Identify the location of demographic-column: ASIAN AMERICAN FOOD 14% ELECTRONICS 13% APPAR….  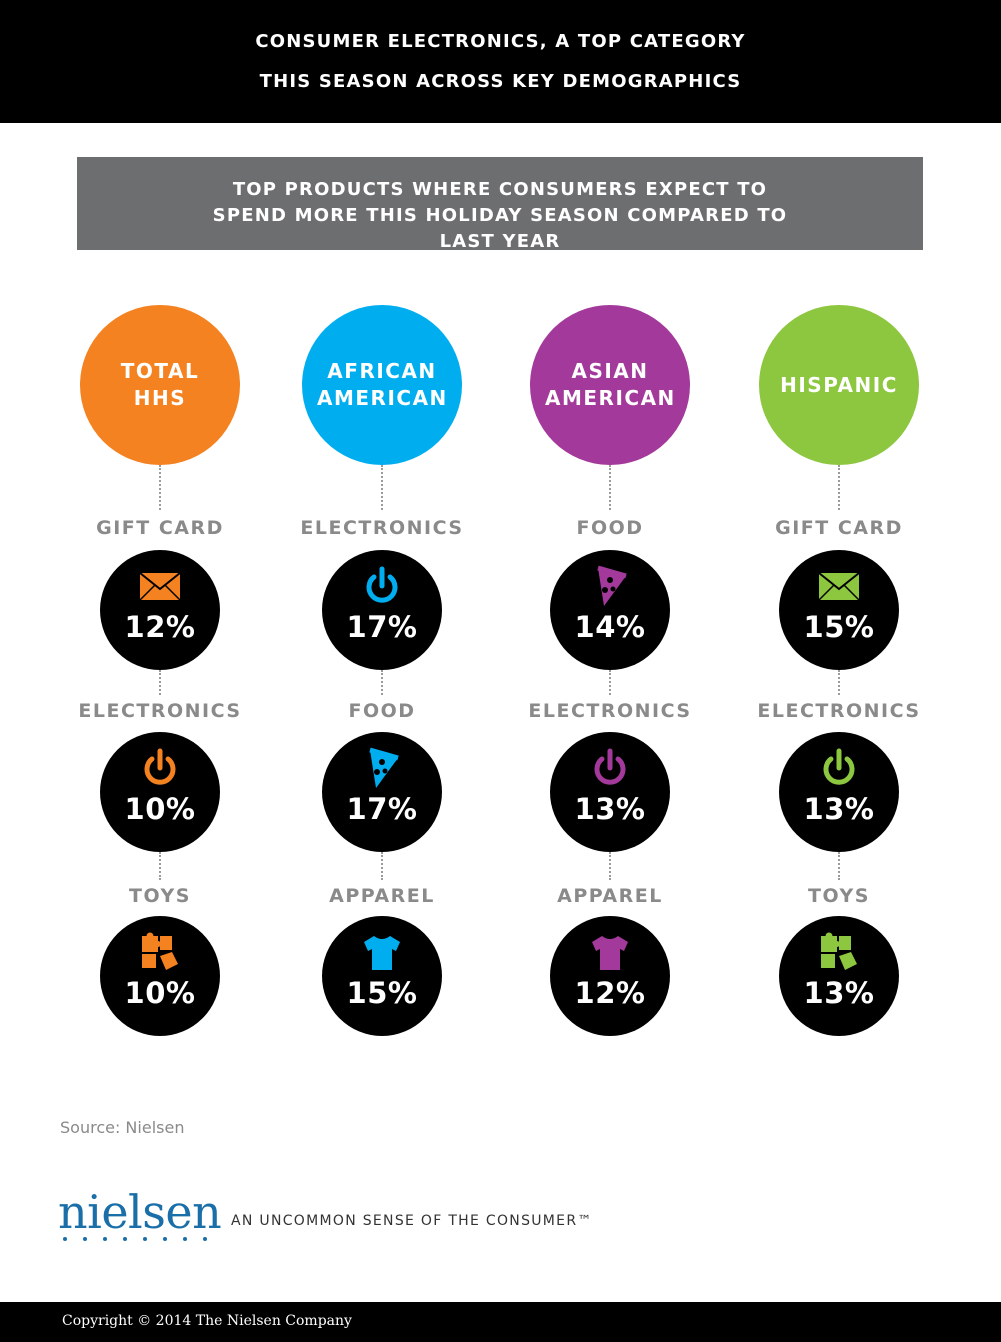
(609, 675).